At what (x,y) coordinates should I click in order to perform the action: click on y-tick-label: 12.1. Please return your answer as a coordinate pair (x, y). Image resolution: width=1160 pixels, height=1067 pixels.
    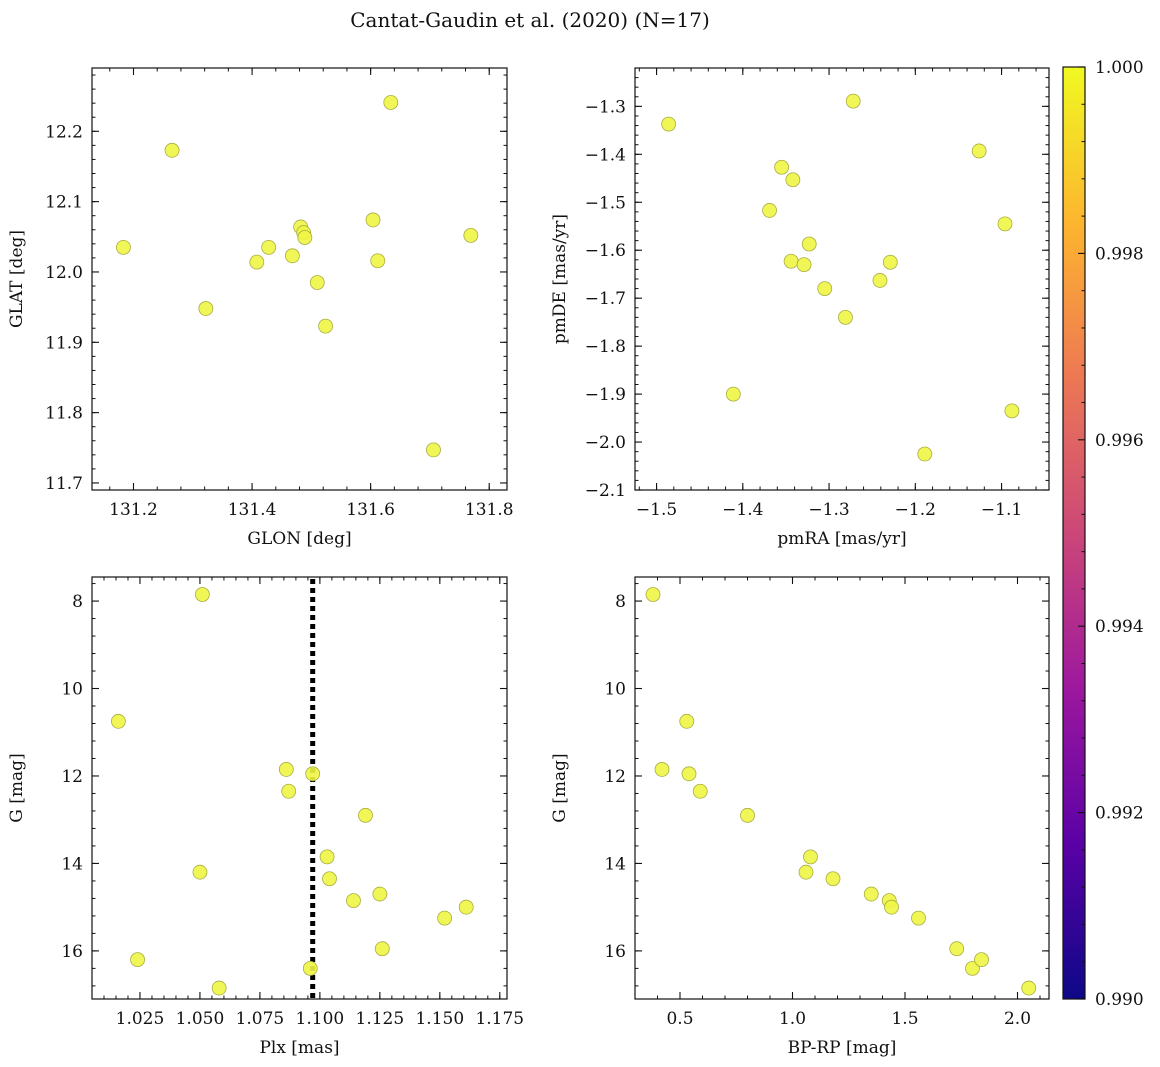
    Looking at the image, I should click on (64, 203).